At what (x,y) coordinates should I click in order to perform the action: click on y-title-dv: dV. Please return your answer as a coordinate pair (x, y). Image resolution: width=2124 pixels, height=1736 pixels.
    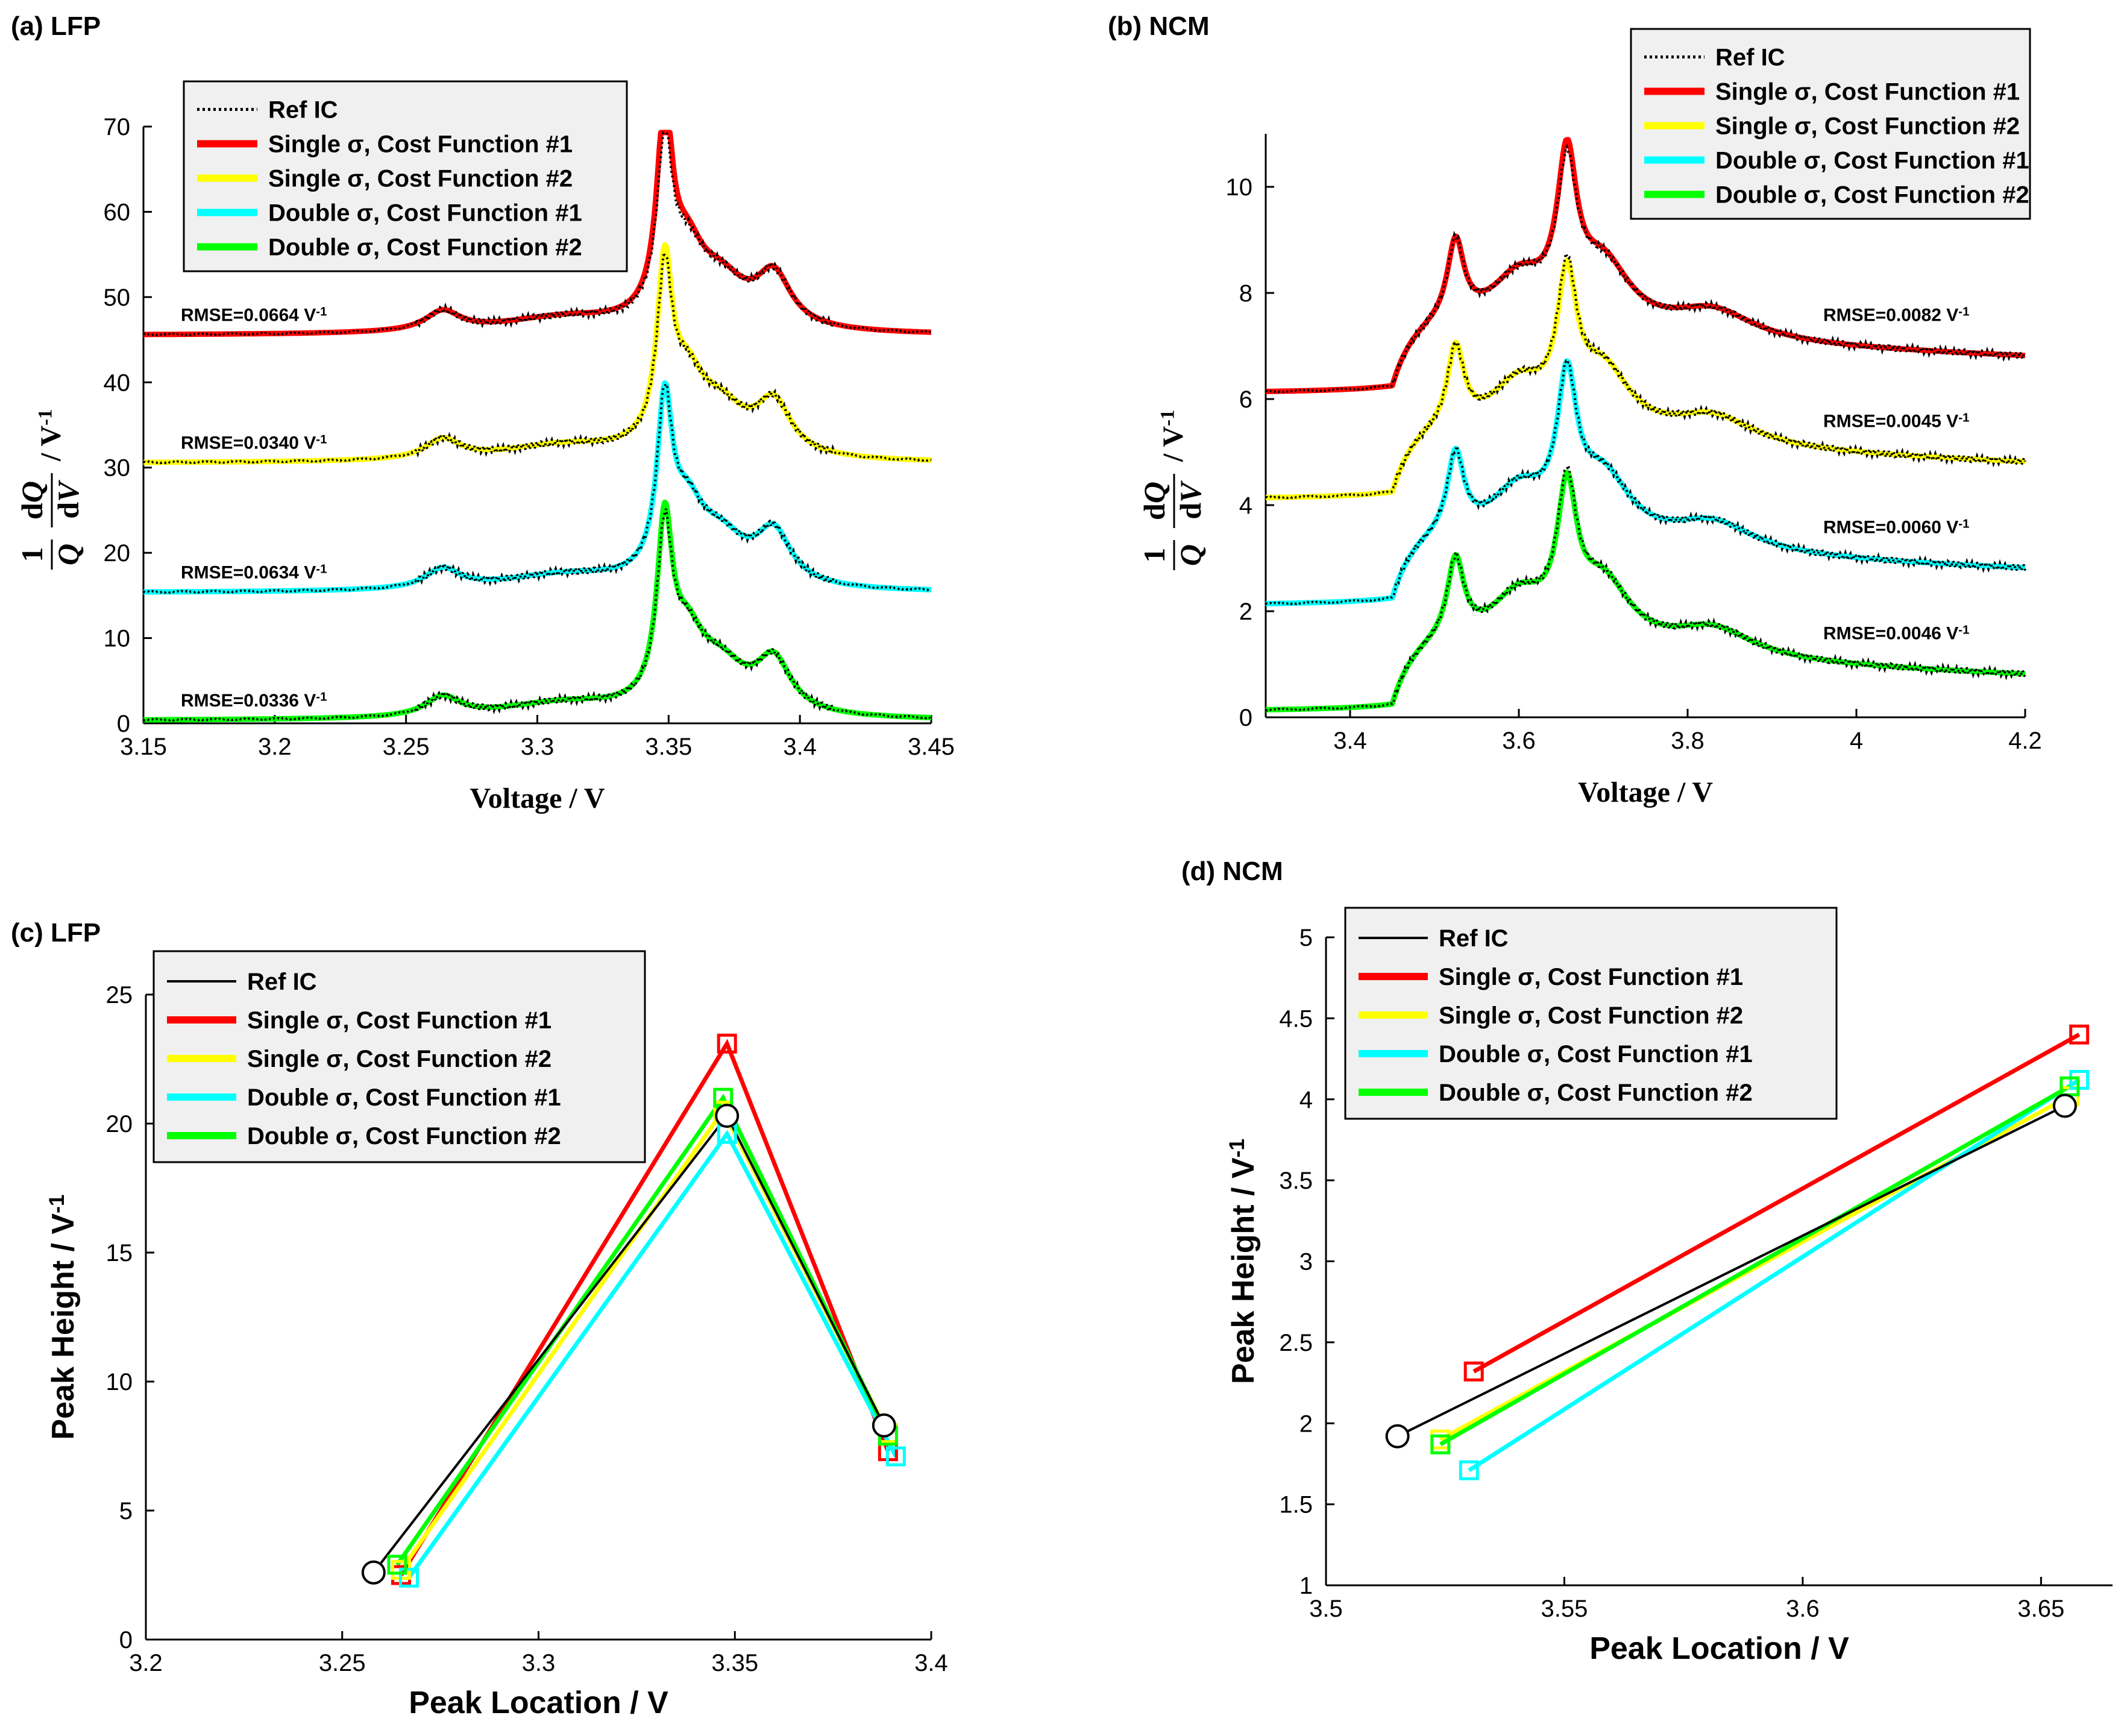
    Looking at the image, I should click on (1190, 500).